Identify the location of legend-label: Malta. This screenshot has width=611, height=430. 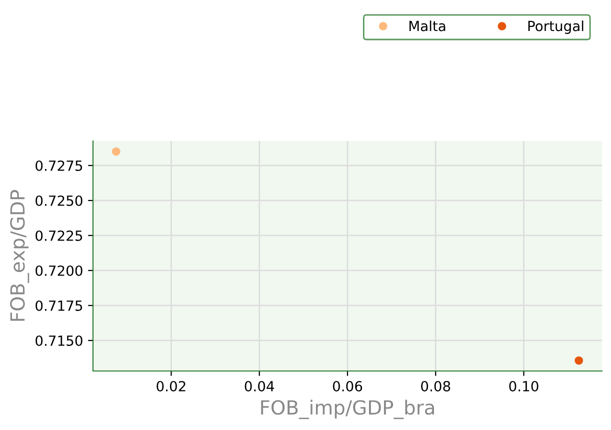
(427, 26).